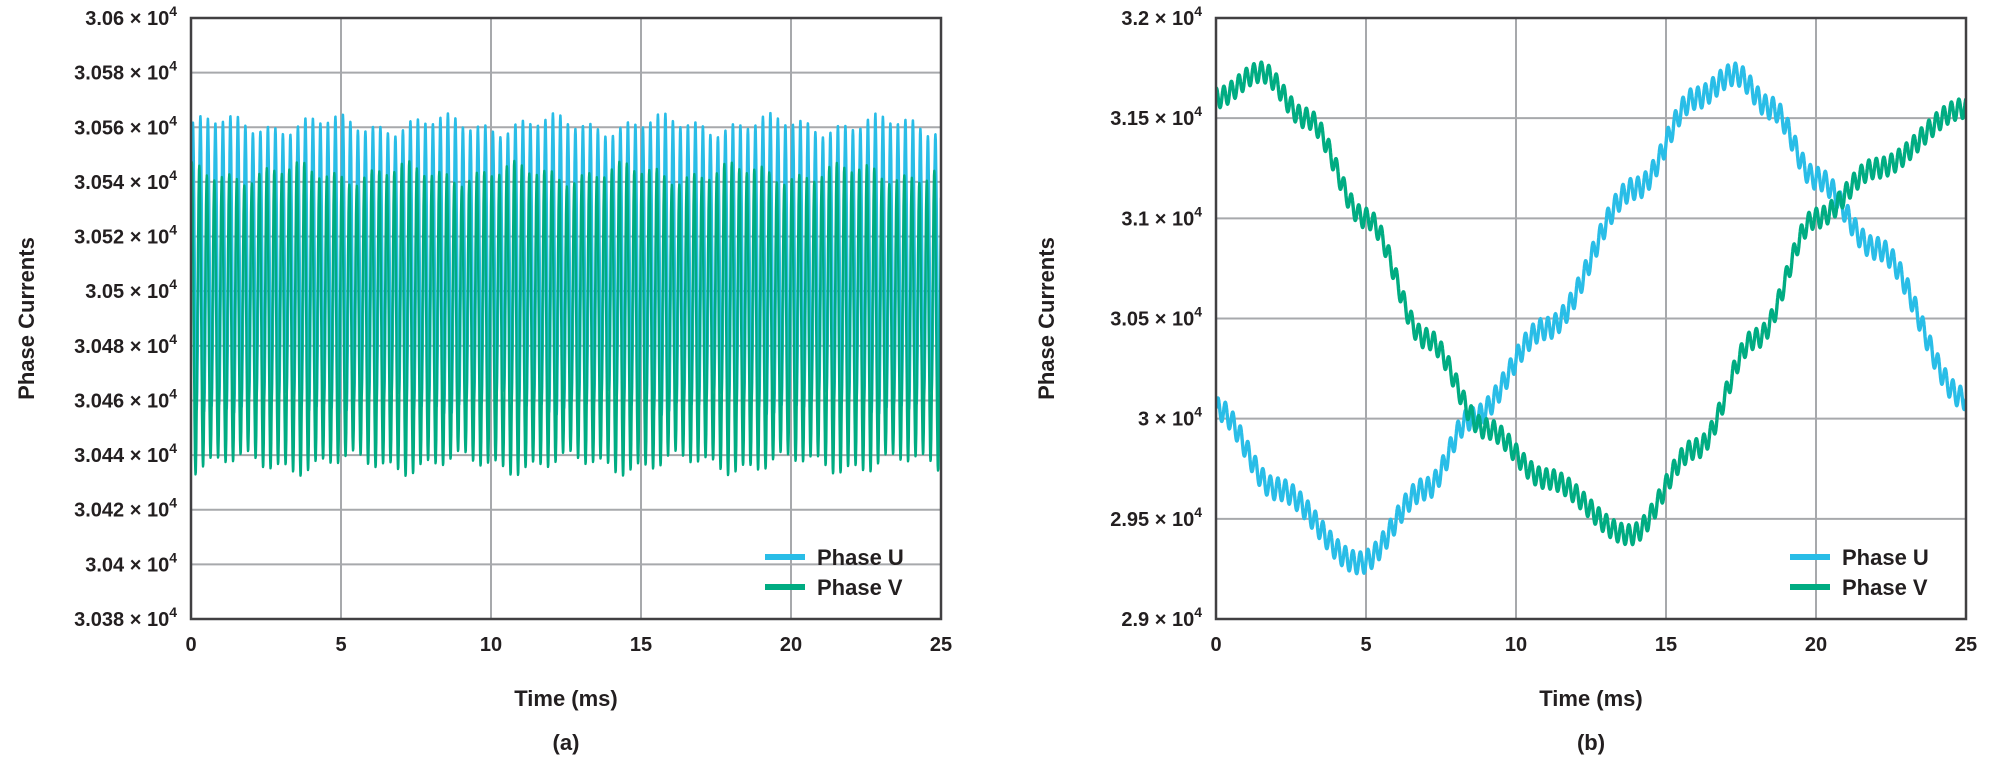 This screenshot has height=760, width=1997. I want to click on y-tick-mantissa: 3.06, so click(107, 19).